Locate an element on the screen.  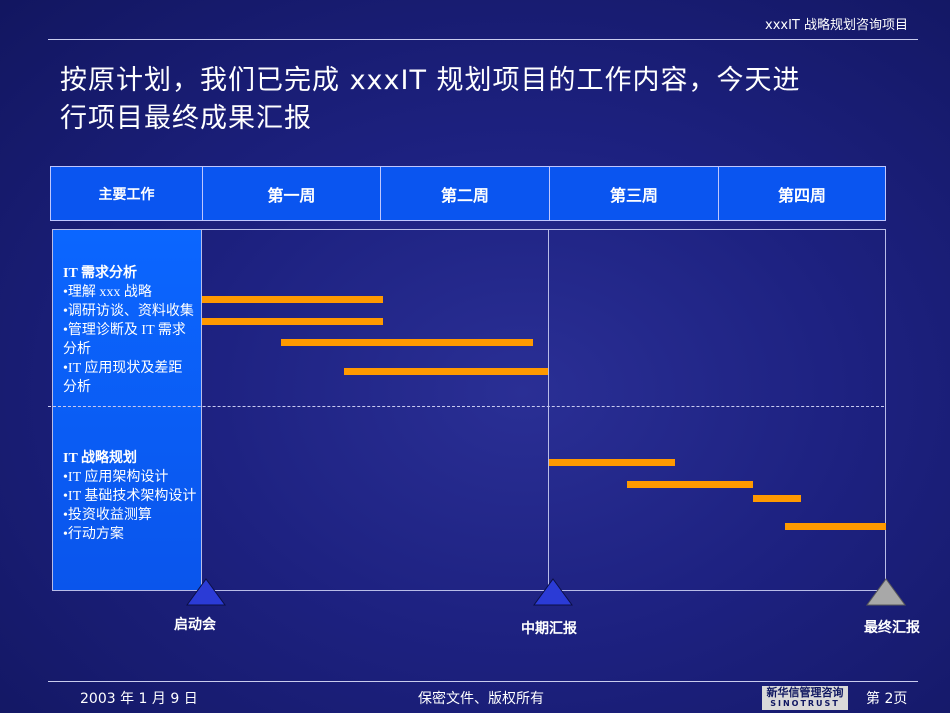
task-item: •投资收益测算 is located at coordinates (107, 515).